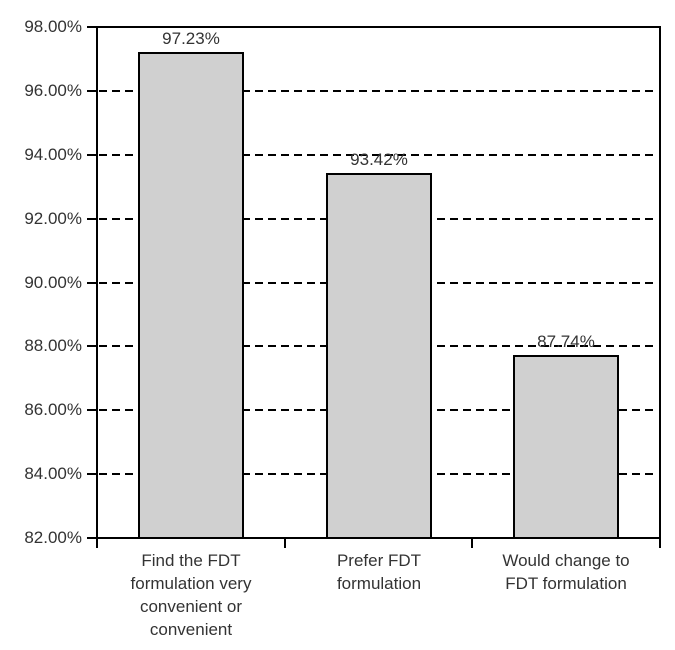  Describe the element at coordinates (378, 27) in the screenshot. I see `plot-border-top` at that location.